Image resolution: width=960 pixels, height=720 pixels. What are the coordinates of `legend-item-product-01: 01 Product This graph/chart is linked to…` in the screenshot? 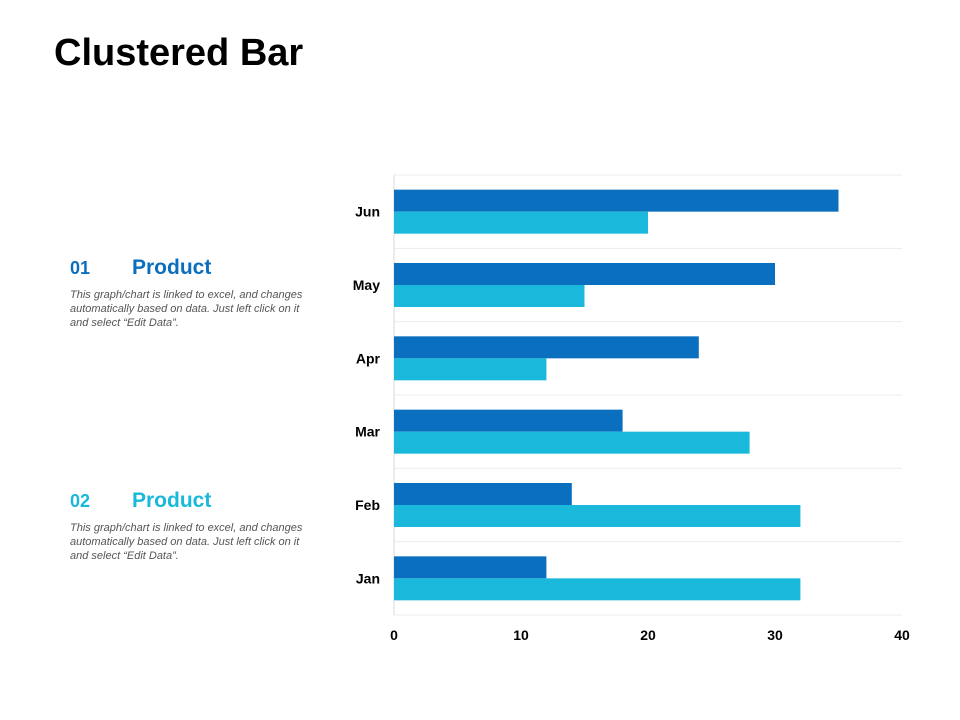 It's located at (190, 293).